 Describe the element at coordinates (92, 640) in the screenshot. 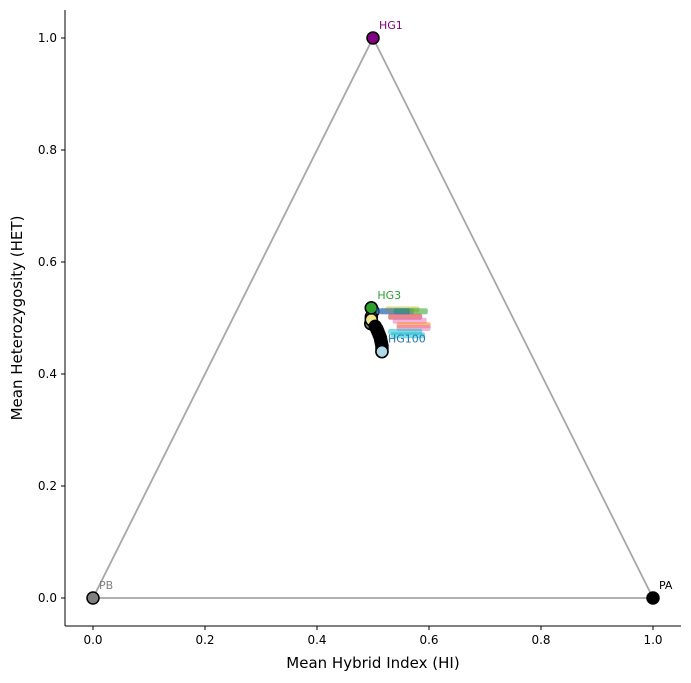

I see `x-tick-label: 0.0` at that location.